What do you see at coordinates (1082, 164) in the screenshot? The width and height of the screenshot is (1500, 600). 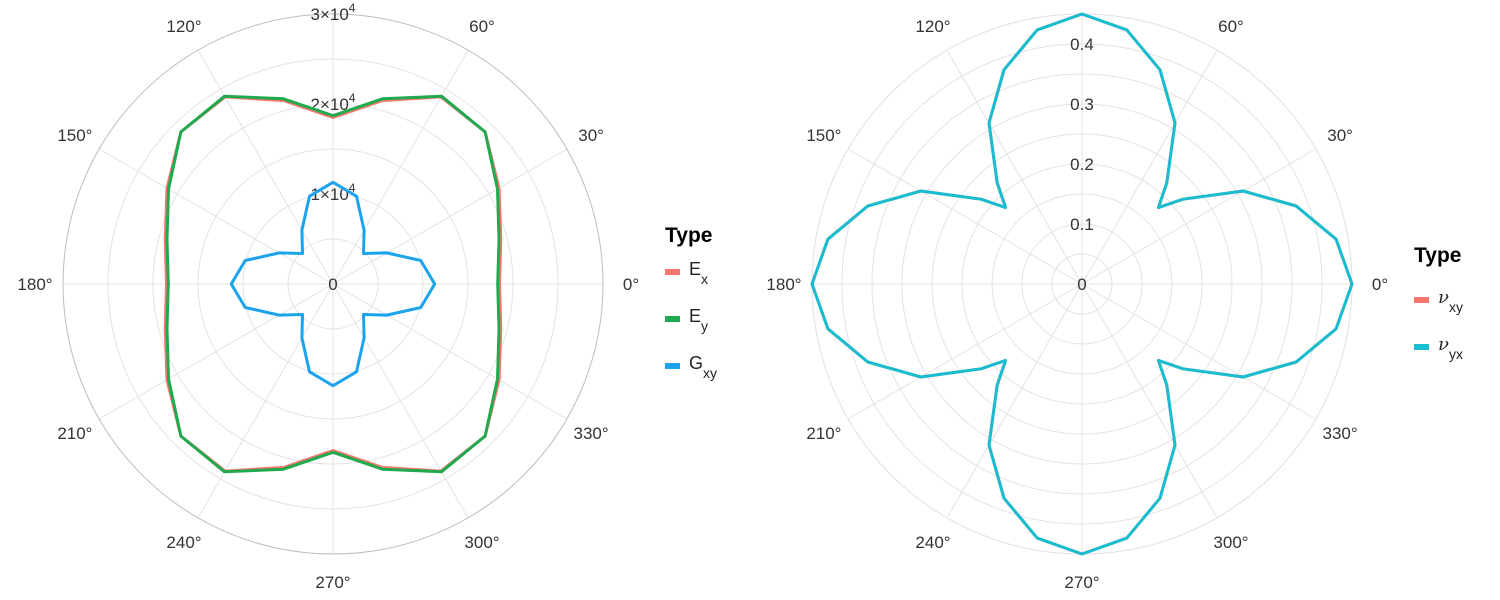 I see `radial-tick-label: 0.2` at bounding box center [1082, 164].